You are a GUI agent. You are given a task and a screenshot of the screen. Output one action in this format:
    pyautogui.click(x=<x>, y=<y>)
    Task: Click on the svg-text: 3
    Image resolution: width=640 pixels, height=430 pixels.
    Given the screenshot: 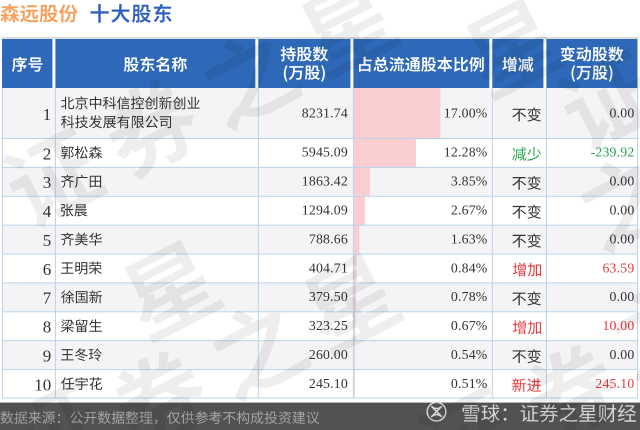 What is the action you would take?
    pyautogui.click(x=47, y=182)
    